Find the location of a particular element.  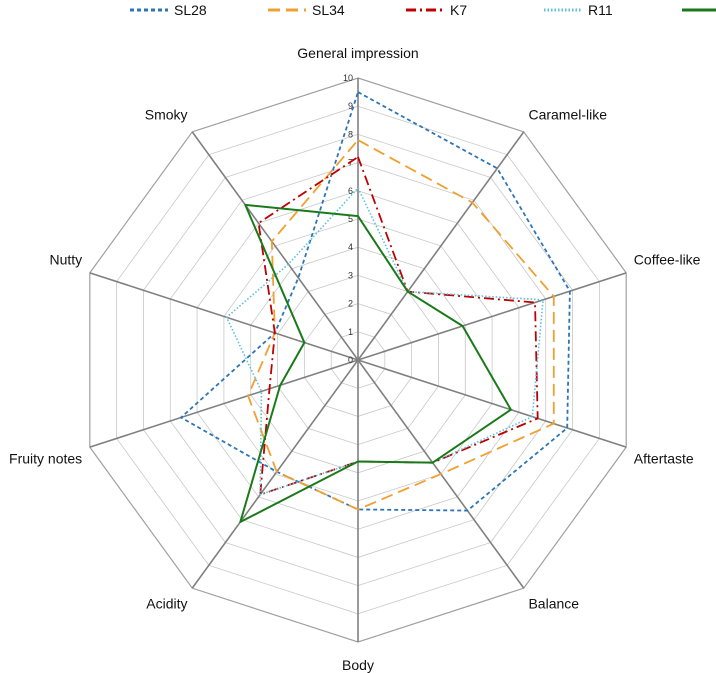

tick-label: 10 is located at coordinates (348, 78).